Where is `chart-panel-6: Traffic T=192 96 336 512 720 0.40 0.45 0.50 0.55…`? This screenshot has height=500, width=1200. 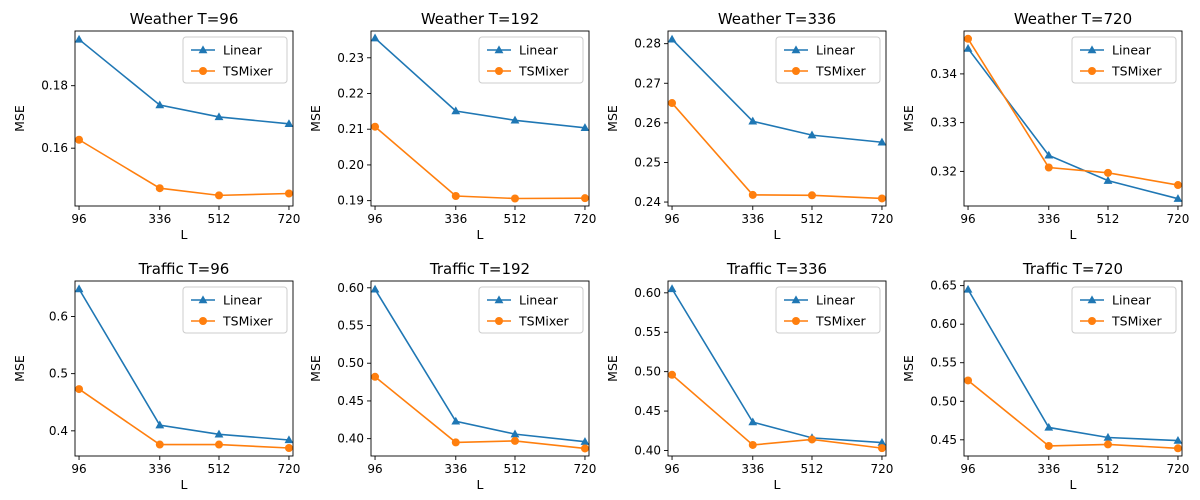 chart-panel-6: Traffic T=192 96 336 512 720 0.40 0.45 0.50 0.55… is located at coordinates (452, 376).